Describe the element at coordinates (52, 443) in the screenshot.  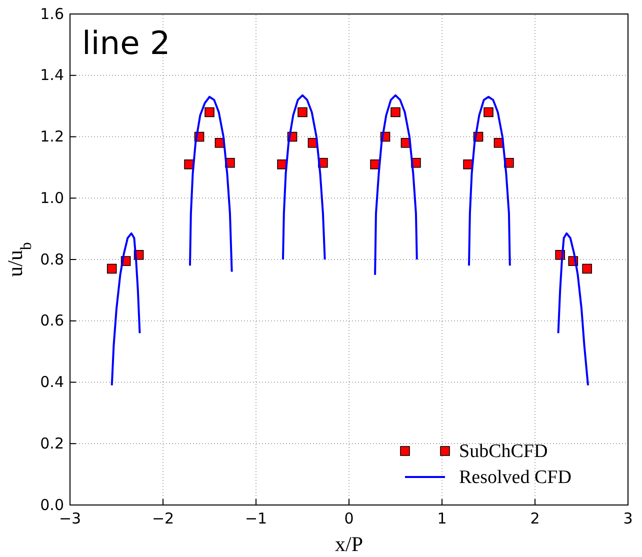
I see `y-tick-label: 0.2` at that location.